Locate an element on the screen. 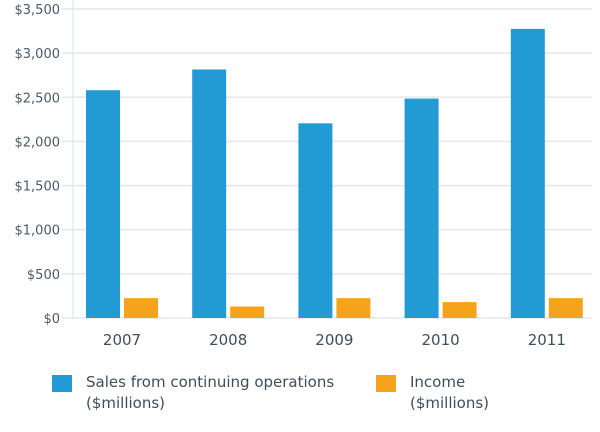 This screenshot has height=432, width=600. y-tick-label: $0 is located at coordinates (51, 319).